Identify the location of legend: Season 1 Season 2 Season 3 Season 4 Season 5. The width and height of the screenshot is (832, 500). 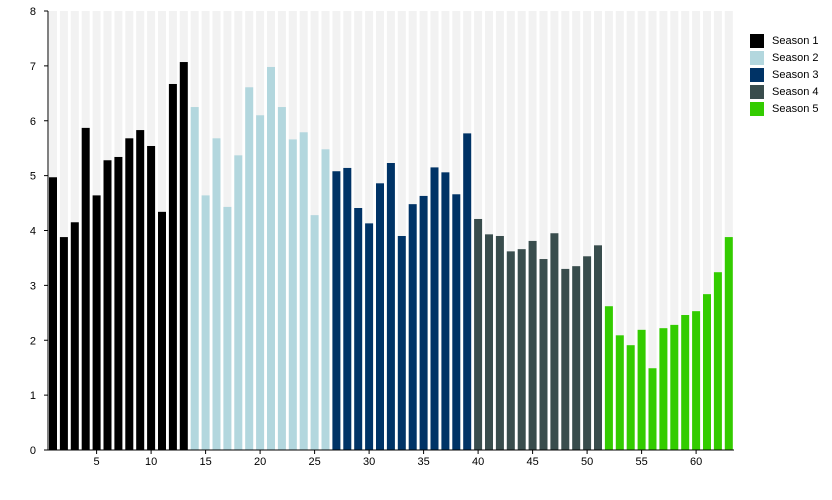
(784, 75).